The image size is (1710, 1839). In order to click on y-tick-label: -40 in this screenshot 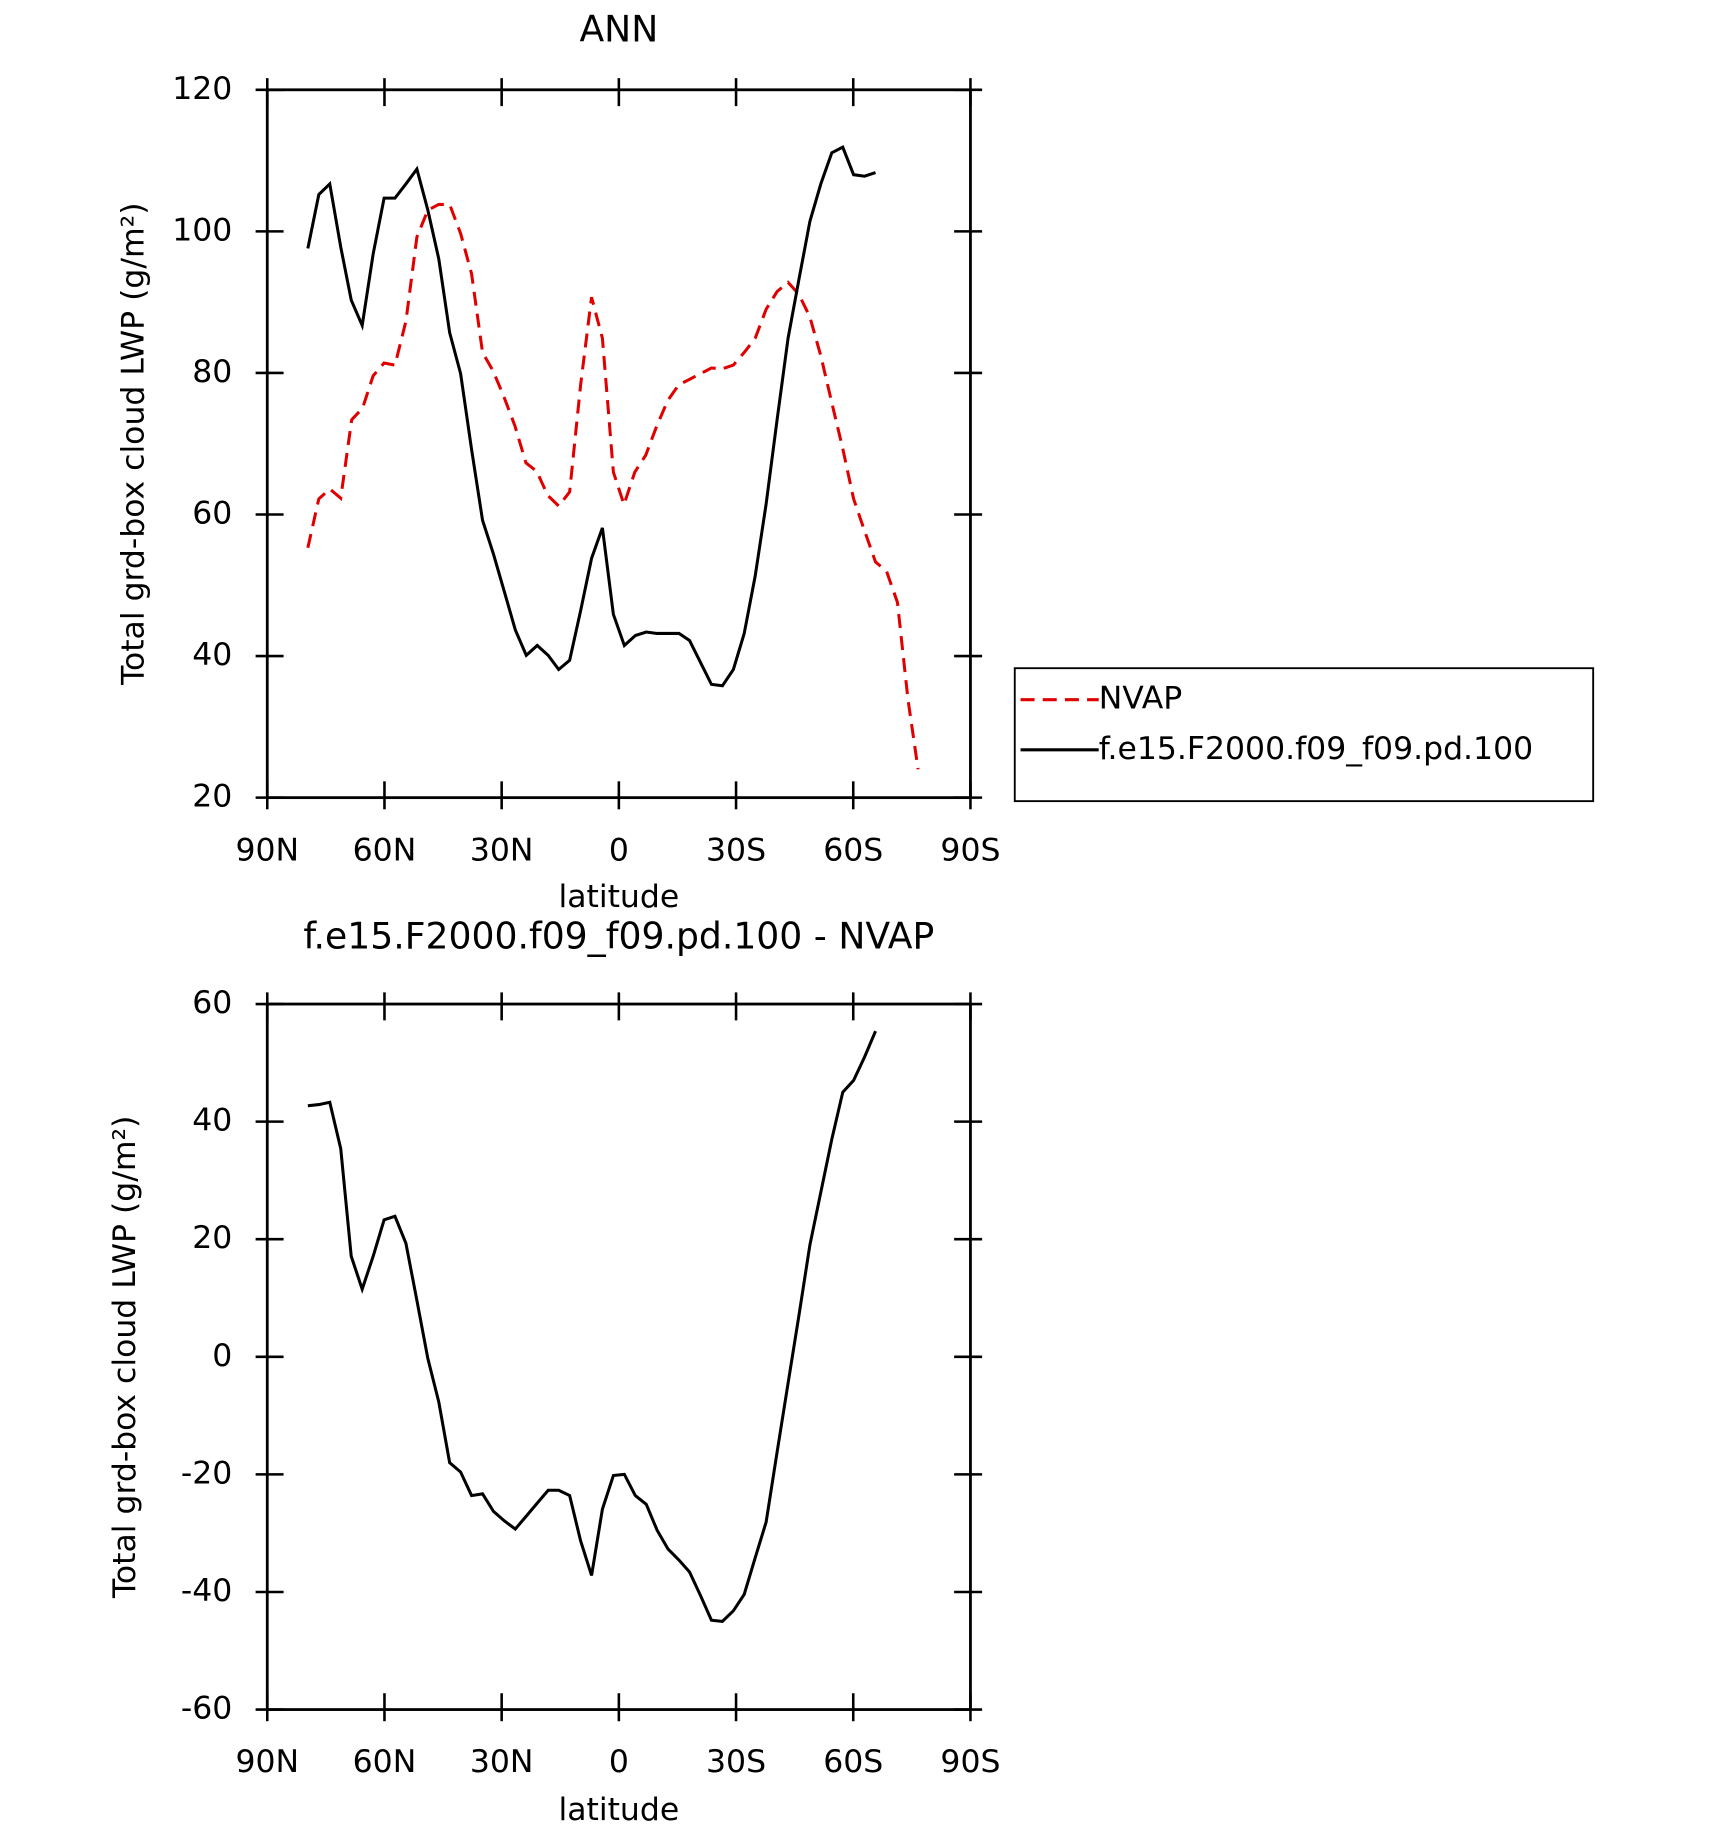, I will do `click(206, 1591)`.